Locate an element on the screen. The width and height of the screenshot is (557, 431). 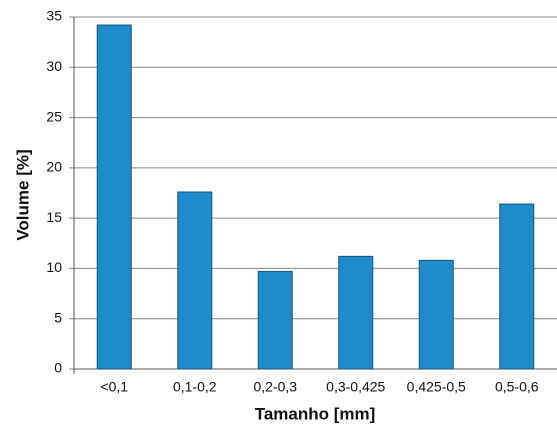
y-tick-label: 30 is located at coordinates (54, 66).